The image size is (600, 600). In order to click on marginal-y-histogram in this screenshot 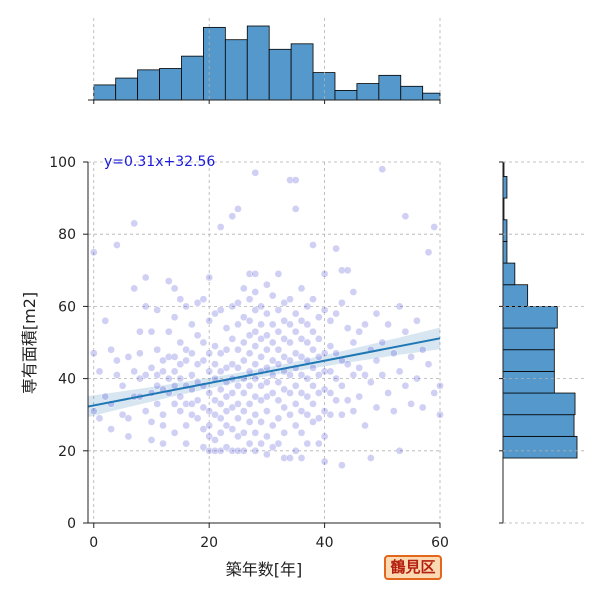, I will do `click(542, 342)`.